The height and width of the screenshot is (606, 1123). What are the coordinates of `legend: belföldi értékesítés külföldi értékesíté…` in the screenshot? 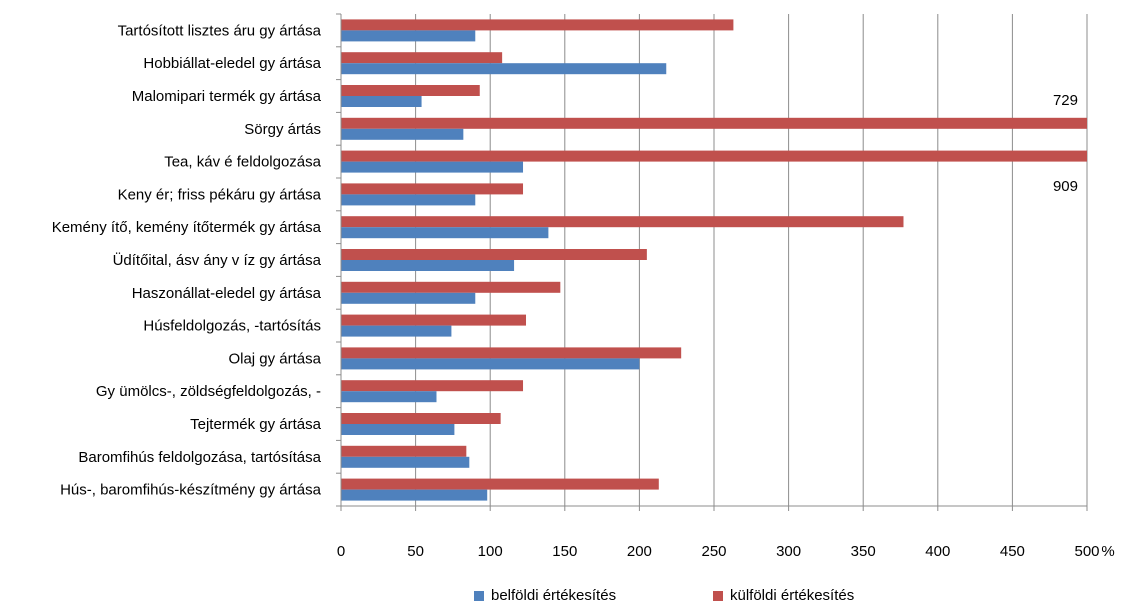 It's located at (664, 595).